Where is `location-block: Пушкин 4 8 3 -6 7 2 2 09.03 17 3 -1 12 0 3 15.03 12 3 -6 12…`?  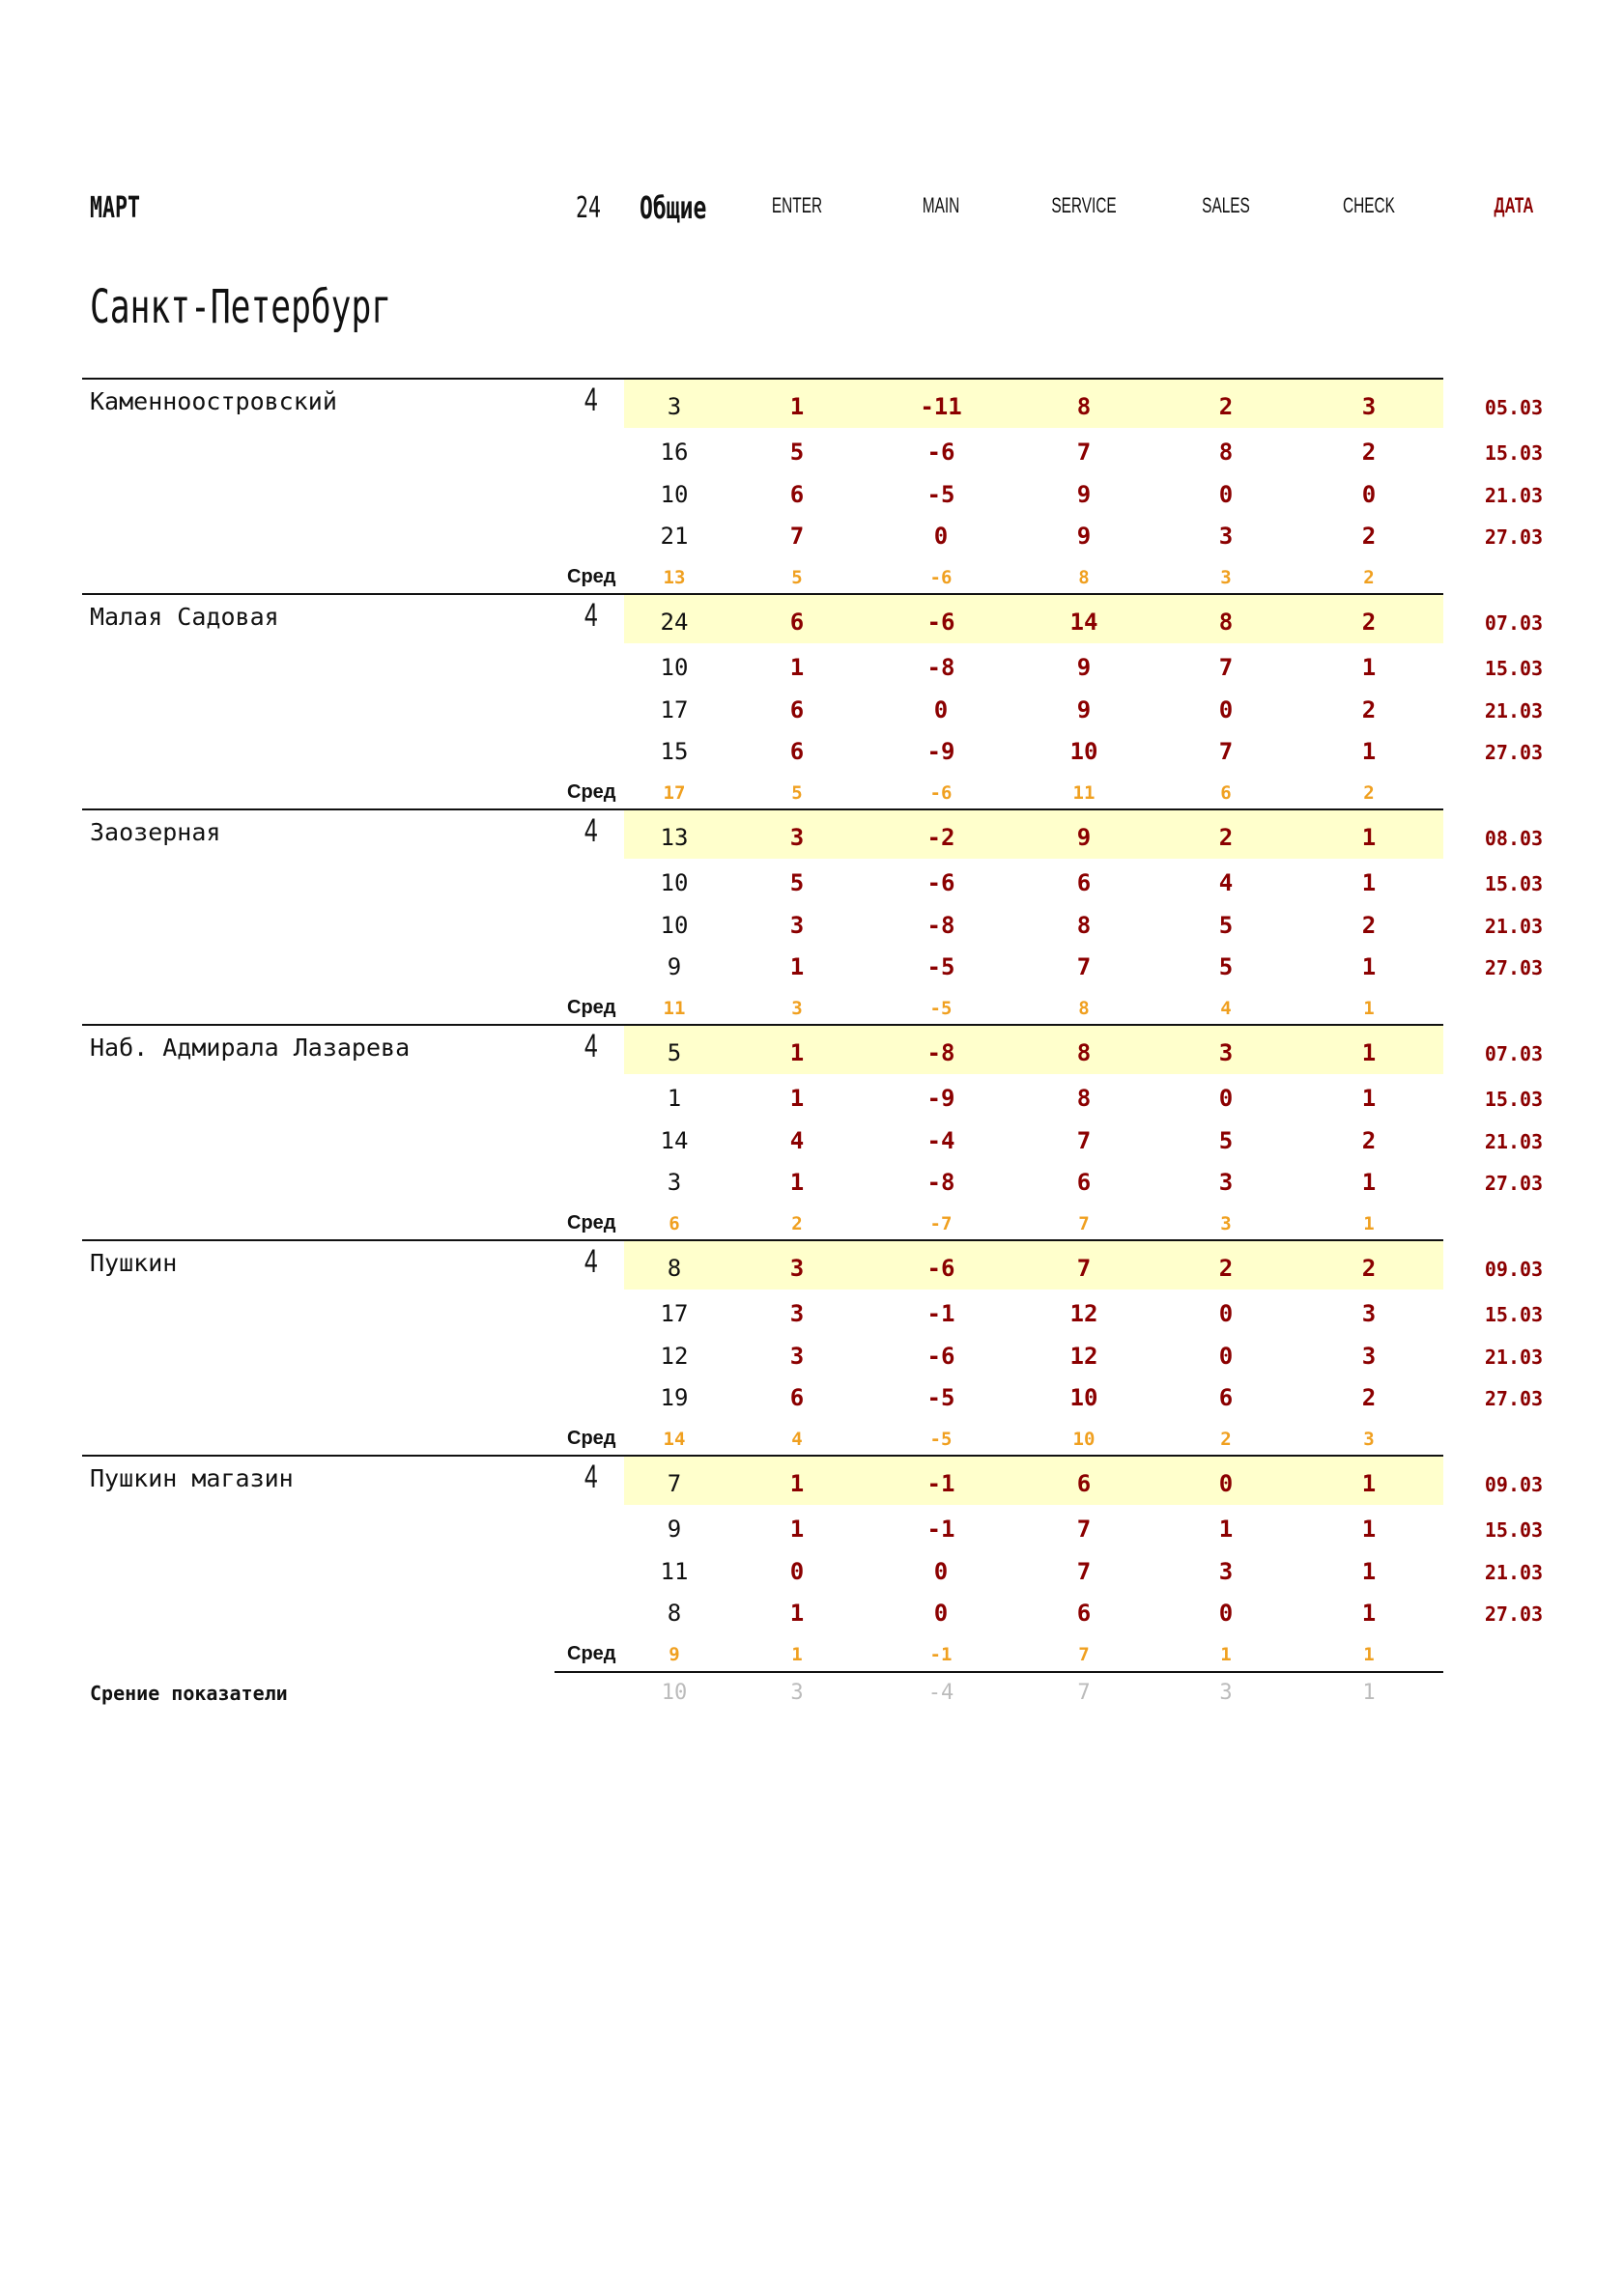 location-block: Пушкин 4 8 3 -6 7 2 2 09.03 17 3 -1 12 0 3 15.03 12 3 -6 12… is located at coordinates (812, 1347).